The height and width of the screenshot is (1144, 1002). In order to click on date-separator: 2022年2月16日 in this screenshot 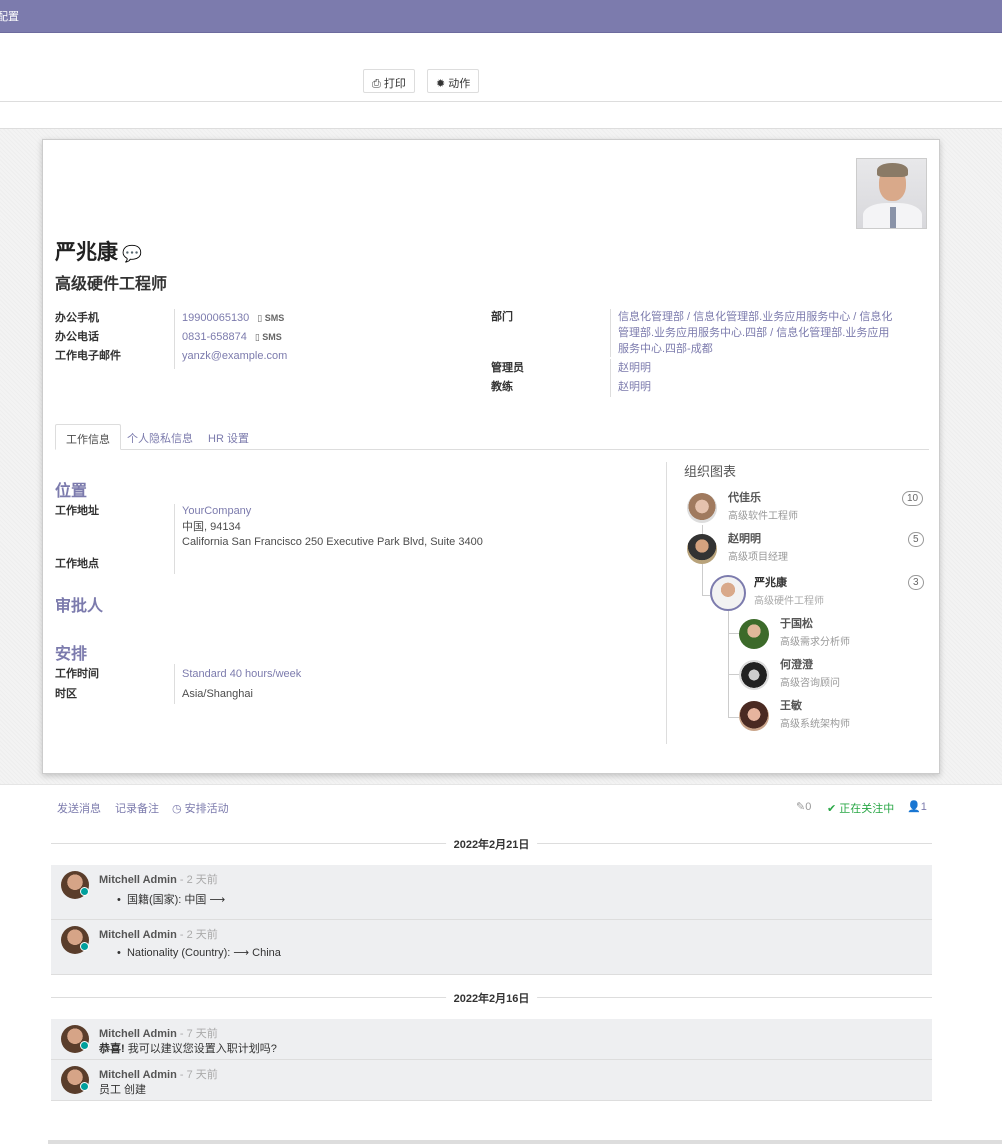, I will do `click(491, 998)`.